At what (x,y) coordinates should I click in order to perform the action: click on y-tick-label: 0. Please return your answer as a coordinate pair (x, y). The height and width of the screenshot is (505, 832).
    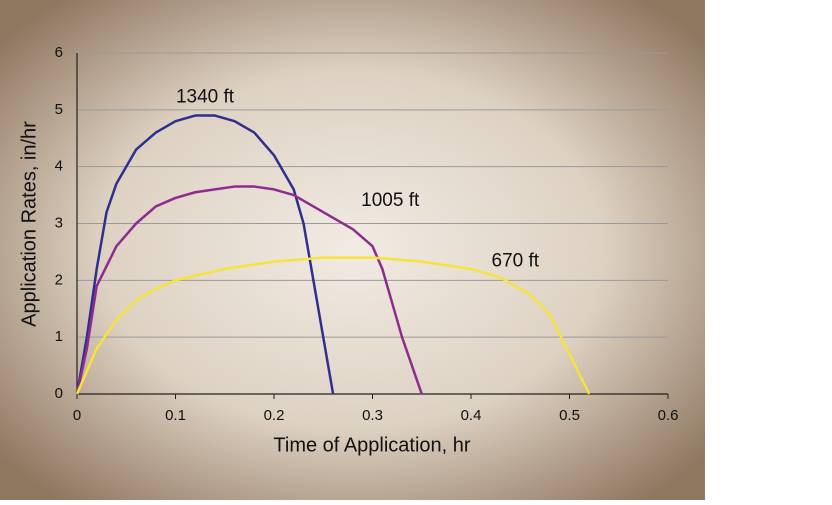
    Looking at the image, I should click on (59, 393).